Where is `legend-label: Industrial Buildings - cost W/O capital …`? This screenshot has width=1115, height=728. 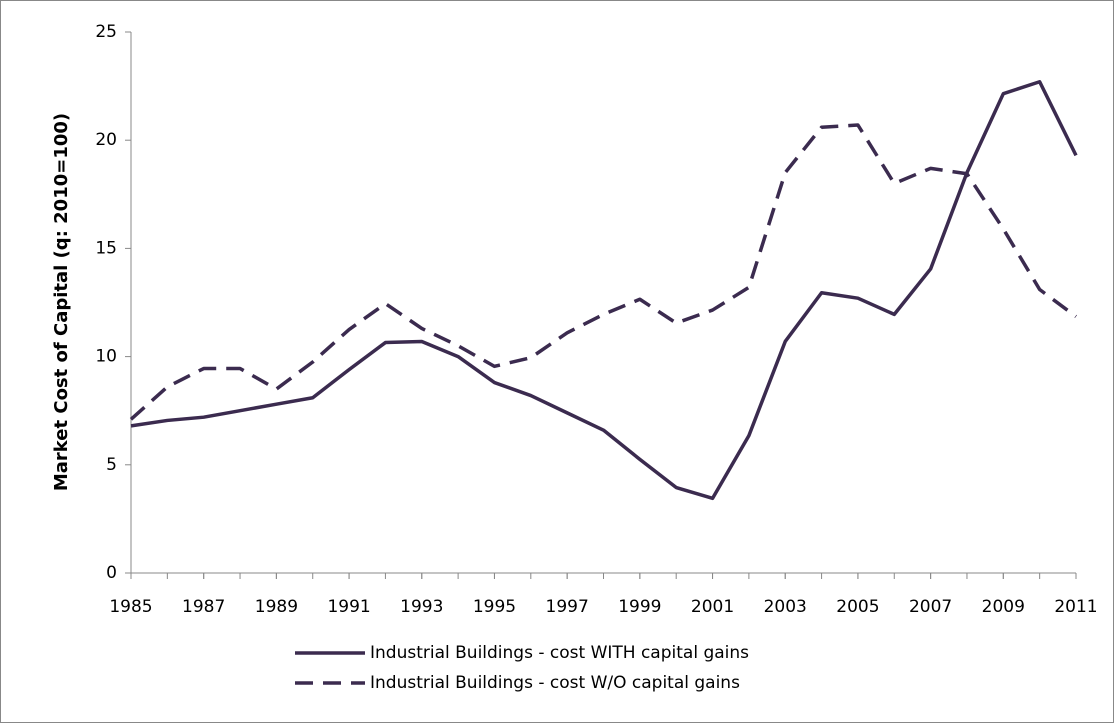 legend-label: Industrial Buildings - cost W/O capital … is located at coordinates (555, 683).